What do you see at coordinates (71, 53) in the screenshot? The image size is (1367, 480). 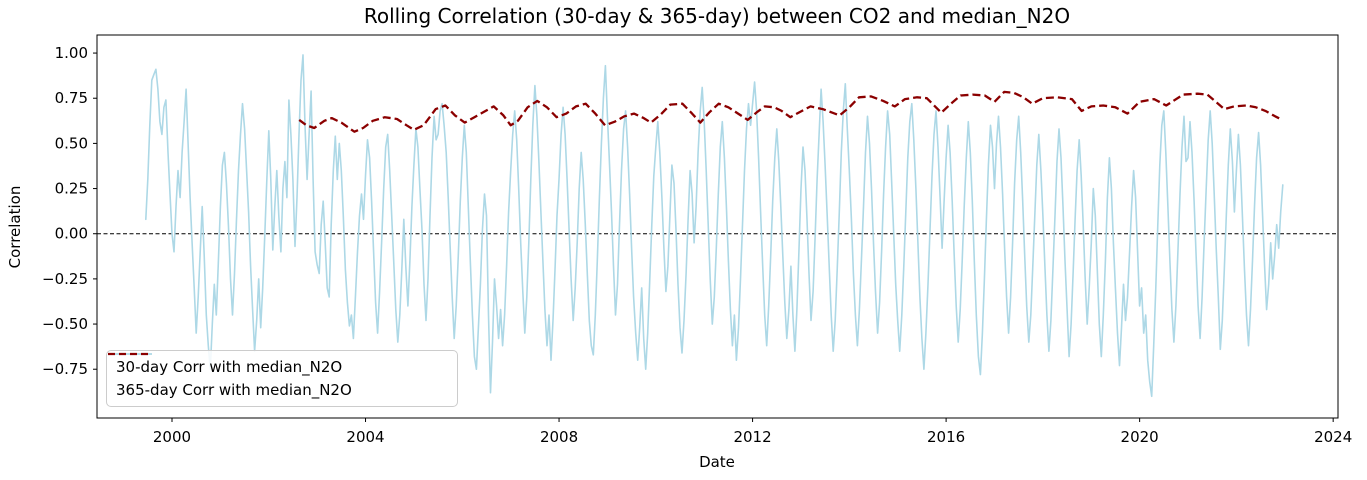 I see `y-tick-label: 1.00` at bounding box center [71, 53].